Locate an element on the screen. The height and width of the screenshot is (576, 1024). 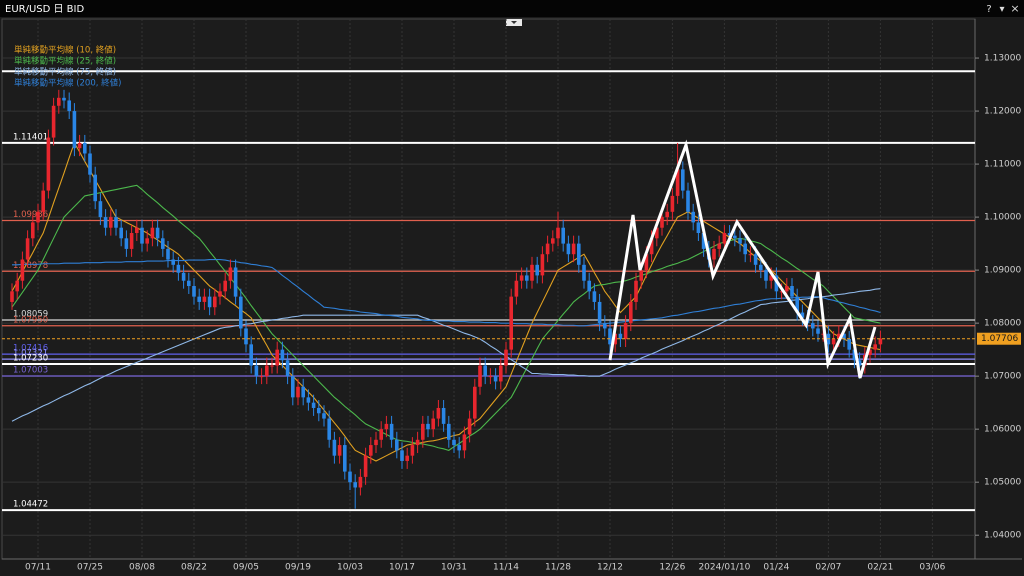
level-label: 1.11401 is located at coordinates (30, 137).